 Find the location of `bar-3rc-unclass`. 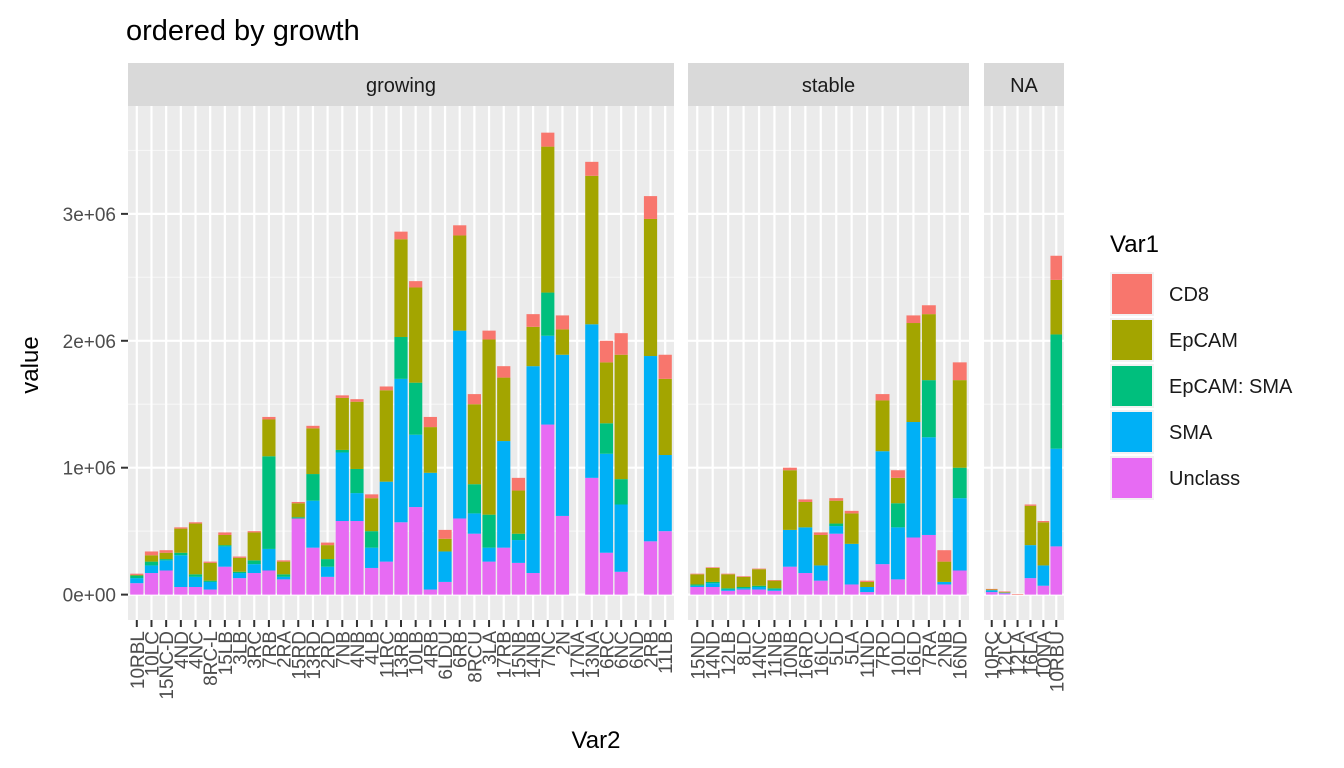

bar-3rc-unclass is located at coordinates (254, 584).